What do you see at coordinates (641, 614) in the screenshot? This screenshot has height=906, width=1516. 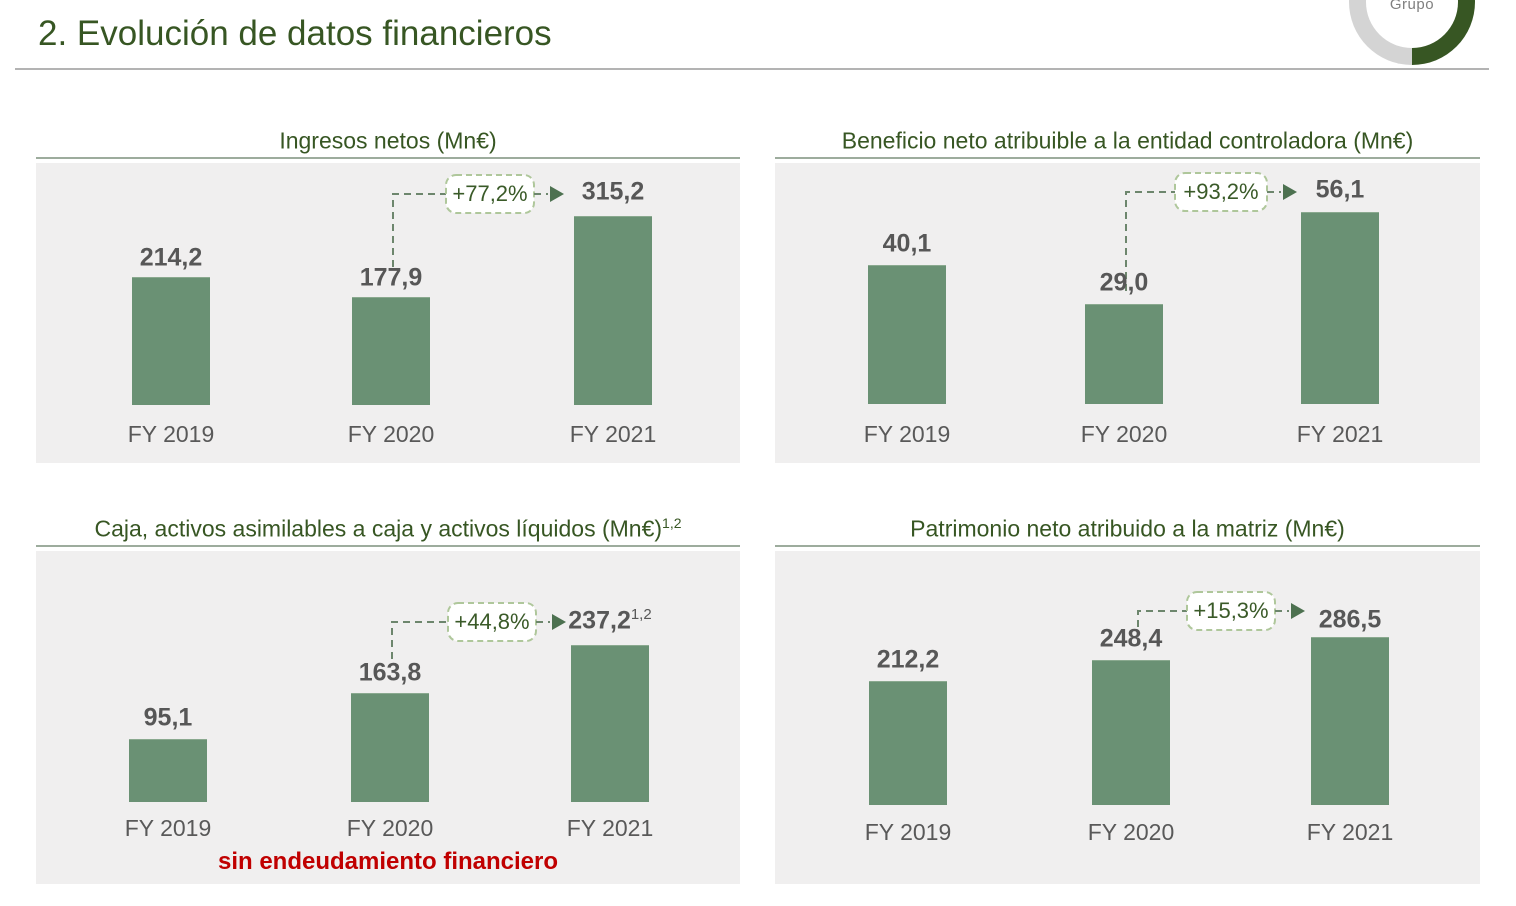 I see `value-superscript: 1,2` at bounding box center [641, 614].